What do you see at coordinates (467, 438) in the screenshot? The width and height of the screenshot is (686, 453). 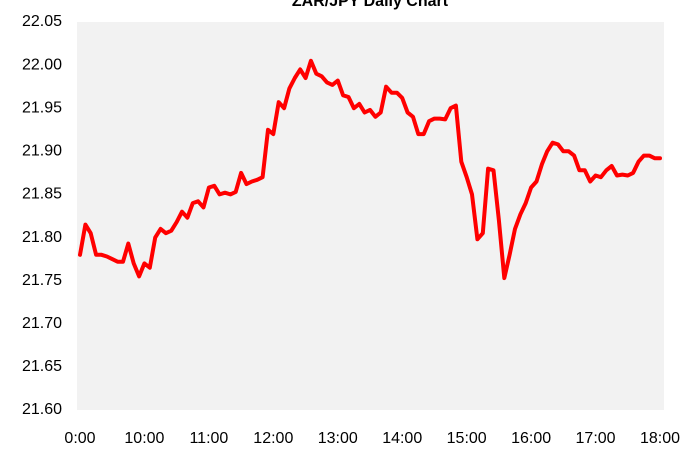 I see `x-tick-label: 15:00` at bounding box center [467, 438].